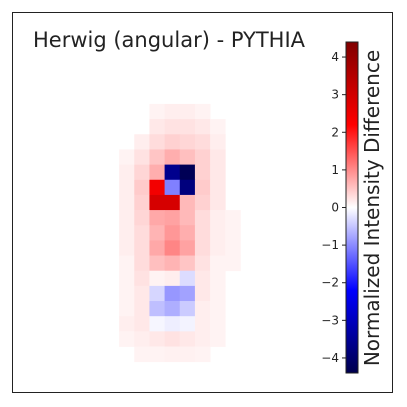 The image size is (407, 407). I want to click on colorbar-tick-label: 1, so click(335, 170).